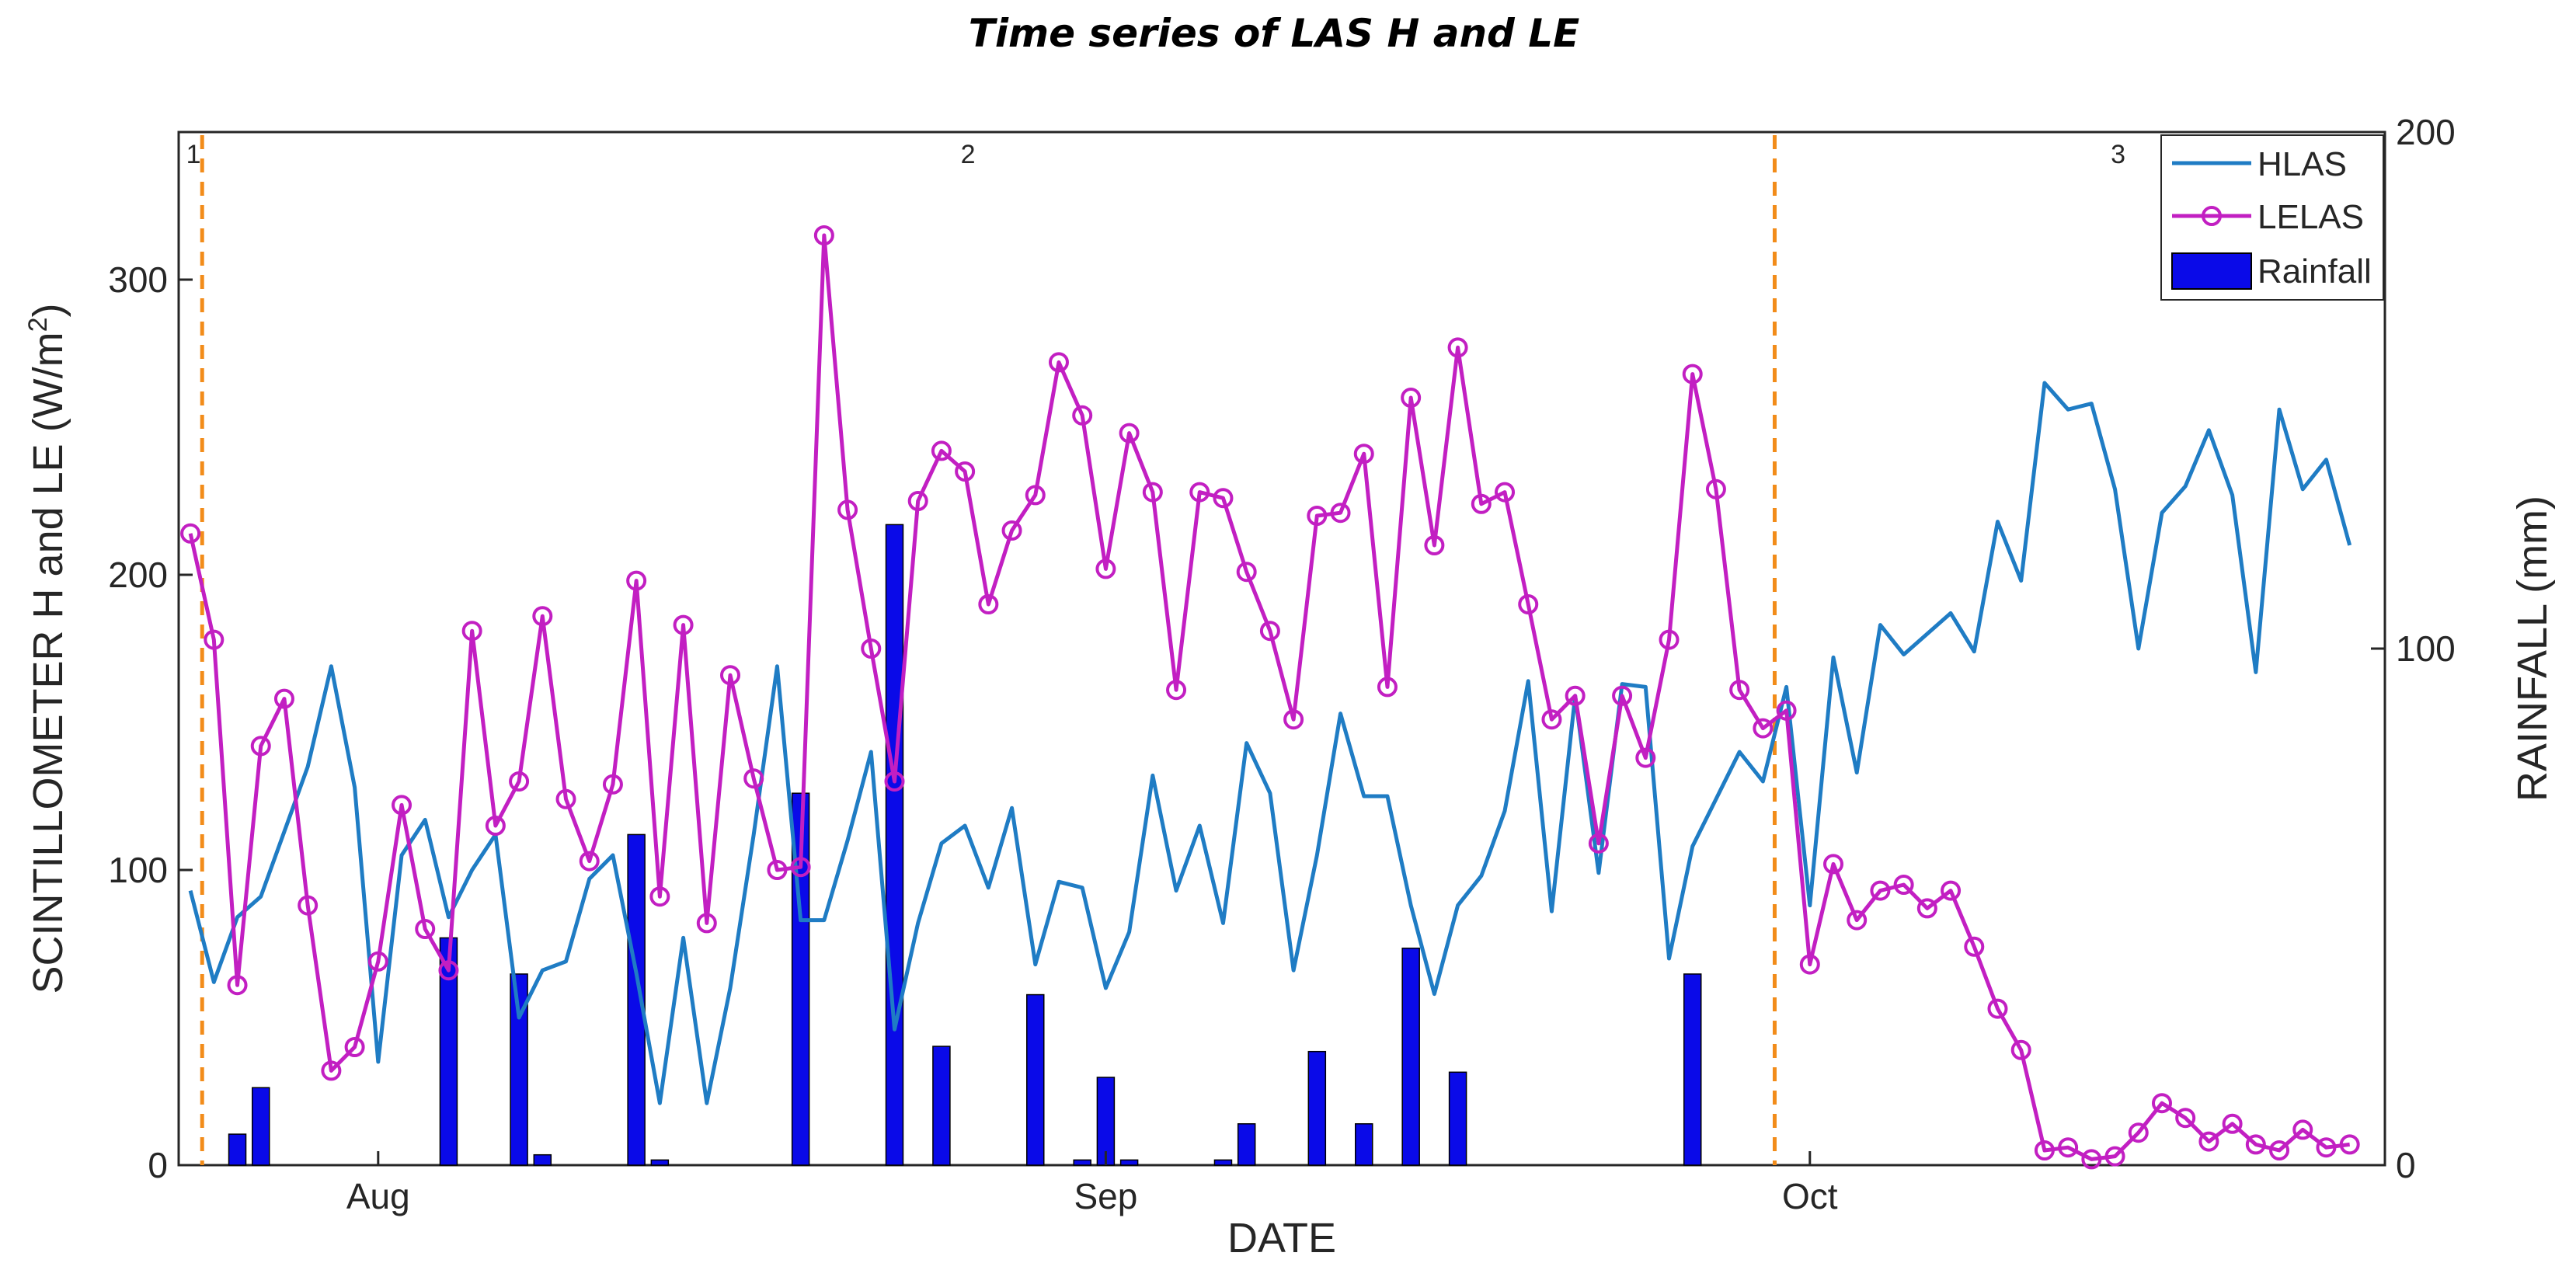 The image size is (2576, 1277). What do you see at coordinates (2406, 1165) in the screenshot?
I see `y-right-tick-label: 0` at bounding box center [2406, 1165].